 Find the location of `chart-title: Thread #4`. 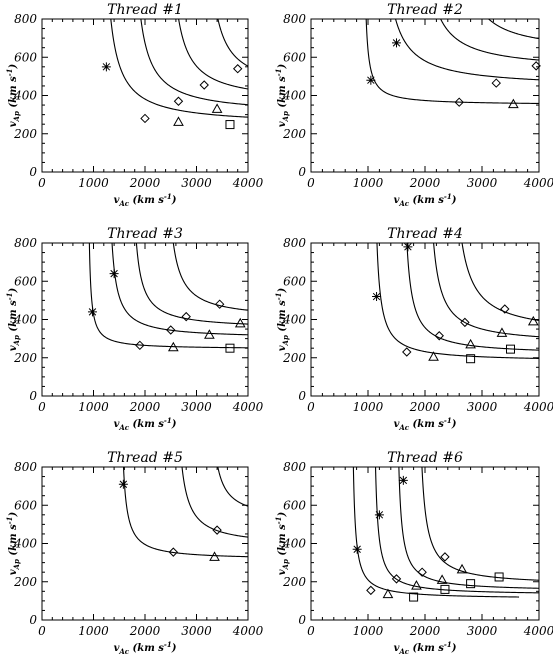

chart-title: Thread #4 is located at coordinates (425, 234).